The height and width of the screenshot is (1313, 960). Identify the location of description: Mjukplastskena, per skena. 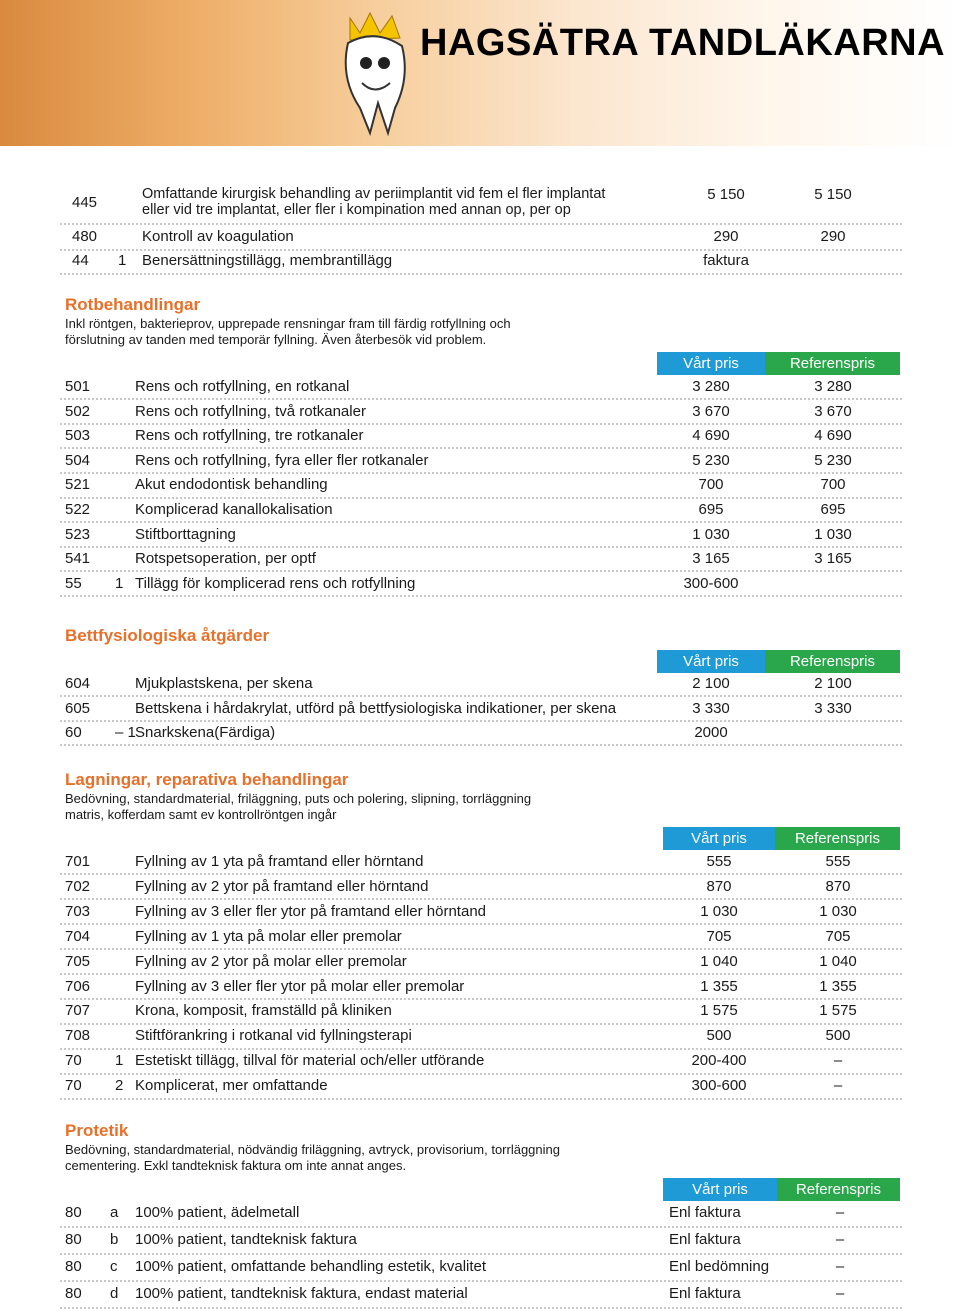
(224, 683).